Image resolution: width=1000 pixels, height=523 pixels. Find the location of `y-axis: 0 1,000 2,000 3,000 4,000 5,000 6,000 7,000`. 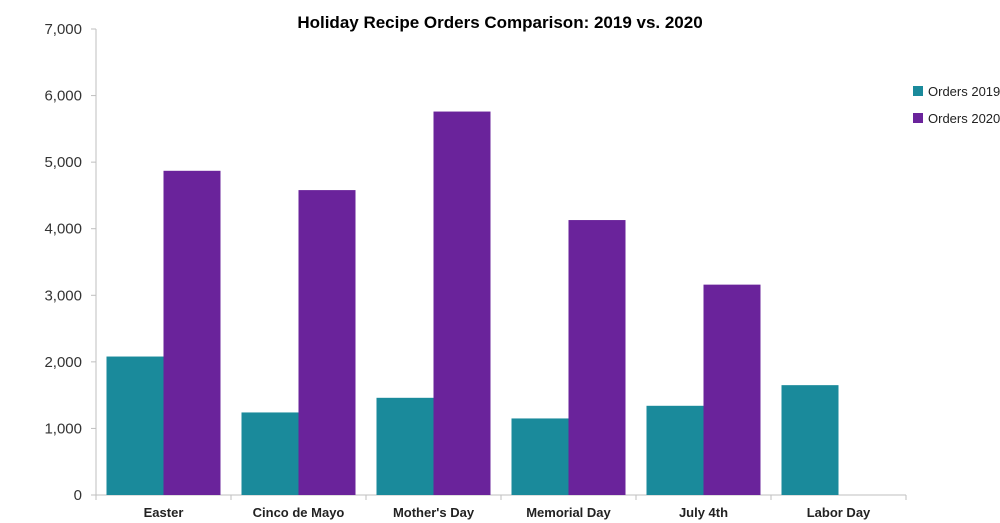

y-axis: 0 1,000 2,000 3,000 4,000 5,000 6,000 7,000 is located at coordinates (70, 262).